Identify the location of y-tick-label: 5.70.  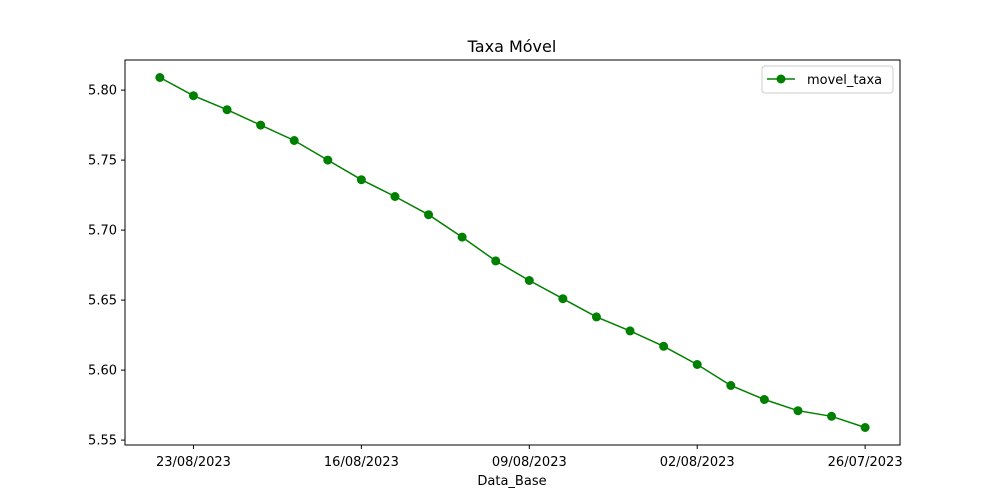
(102, 231).